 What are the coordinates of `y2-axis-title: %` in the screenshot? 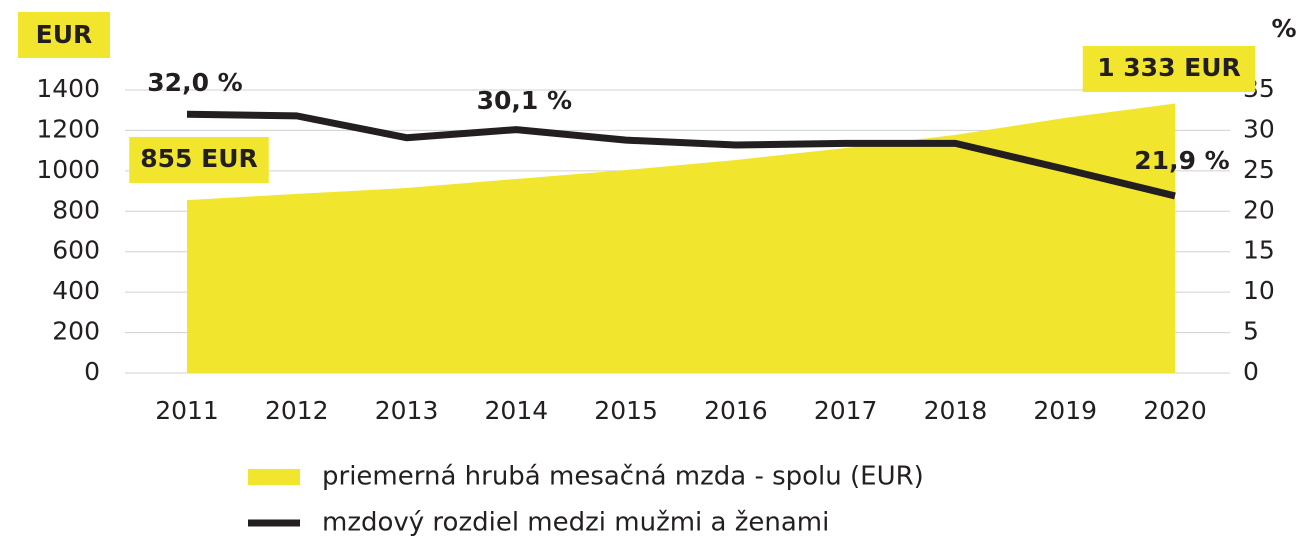 It's located at (1283, 28).